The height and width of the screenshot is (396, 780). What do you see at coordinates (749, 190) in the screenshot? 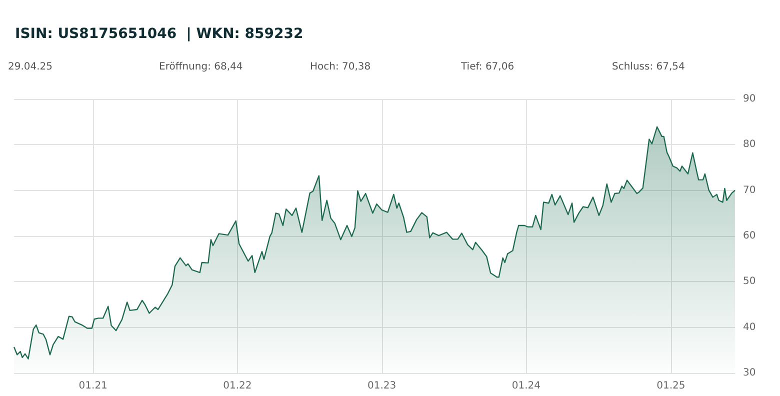
I see `y-tick-label: 70` at bounding box center [749, 190].